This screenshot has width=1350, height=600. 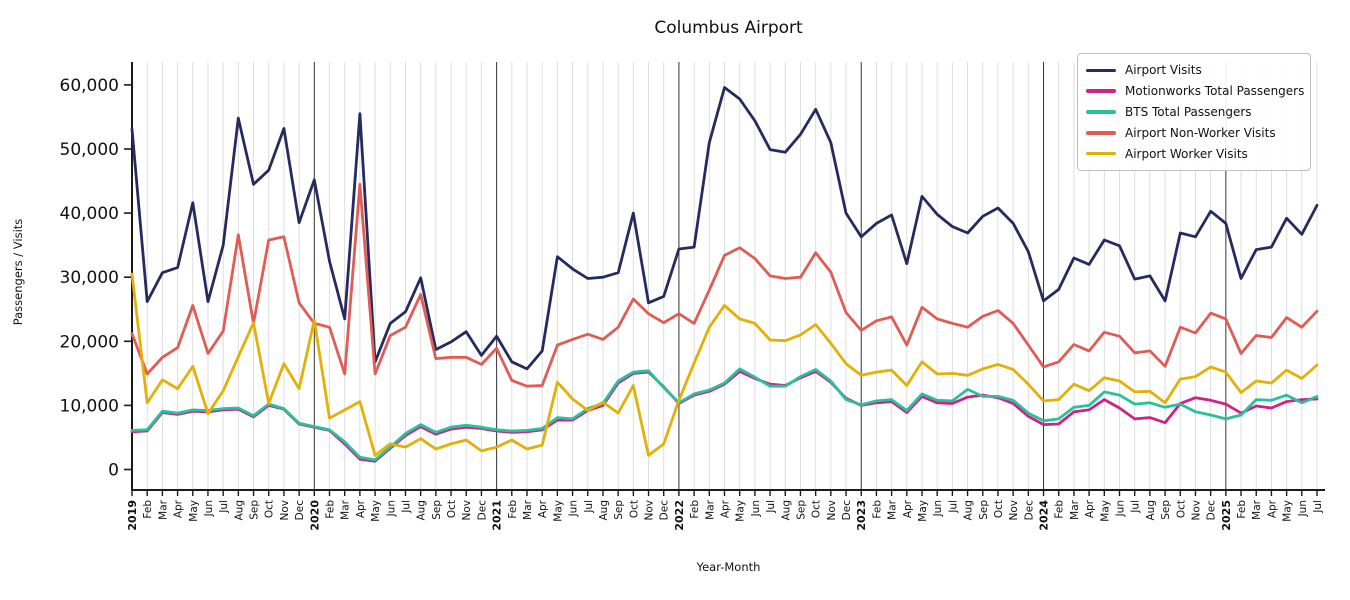 What do you see at coordinates (132, 515) in the screenshot?
I see `x-tick-label: 2019` at bounding box center [132, 515].